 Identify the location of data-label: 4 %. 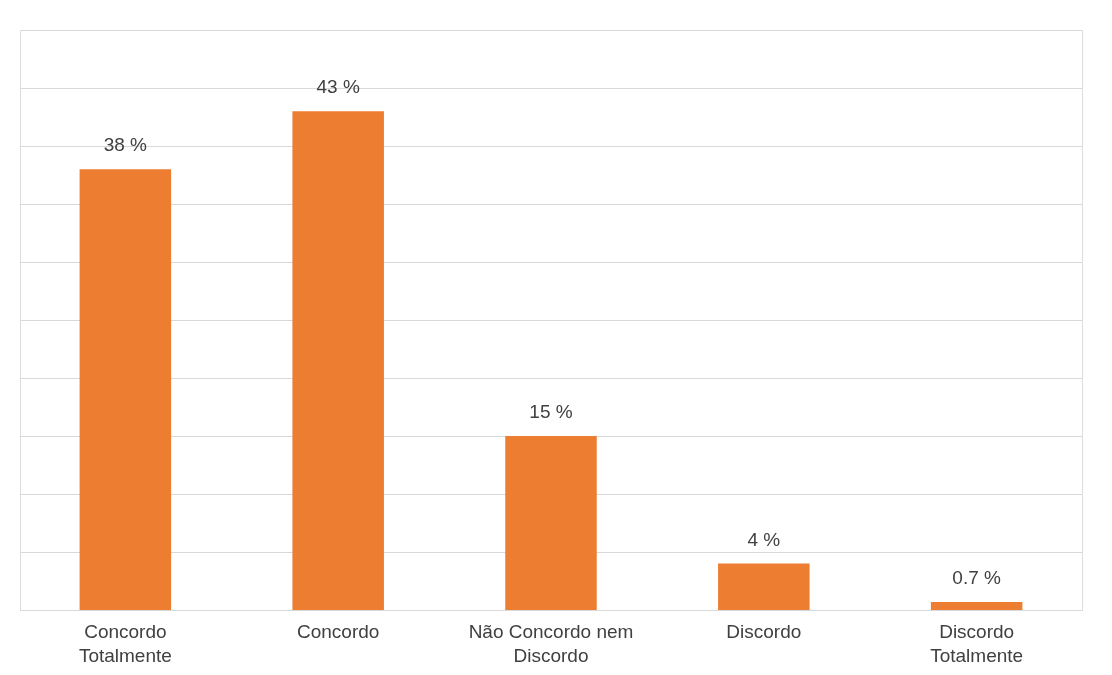
(764, 539).